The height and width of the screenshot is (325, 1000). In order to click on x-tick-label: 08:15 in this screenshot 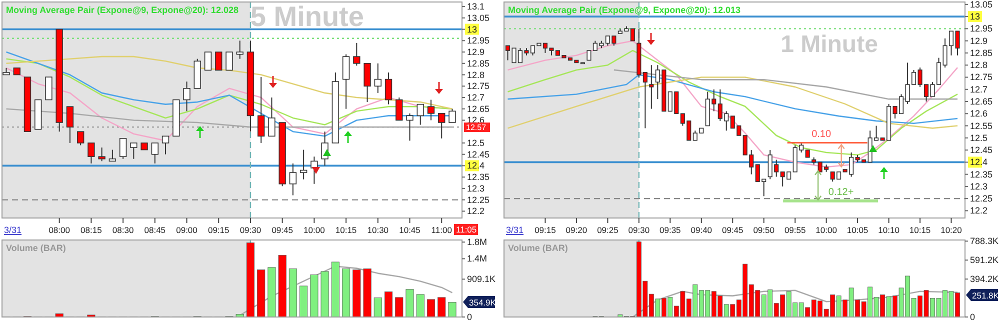, I will do `click(91, 230)`.